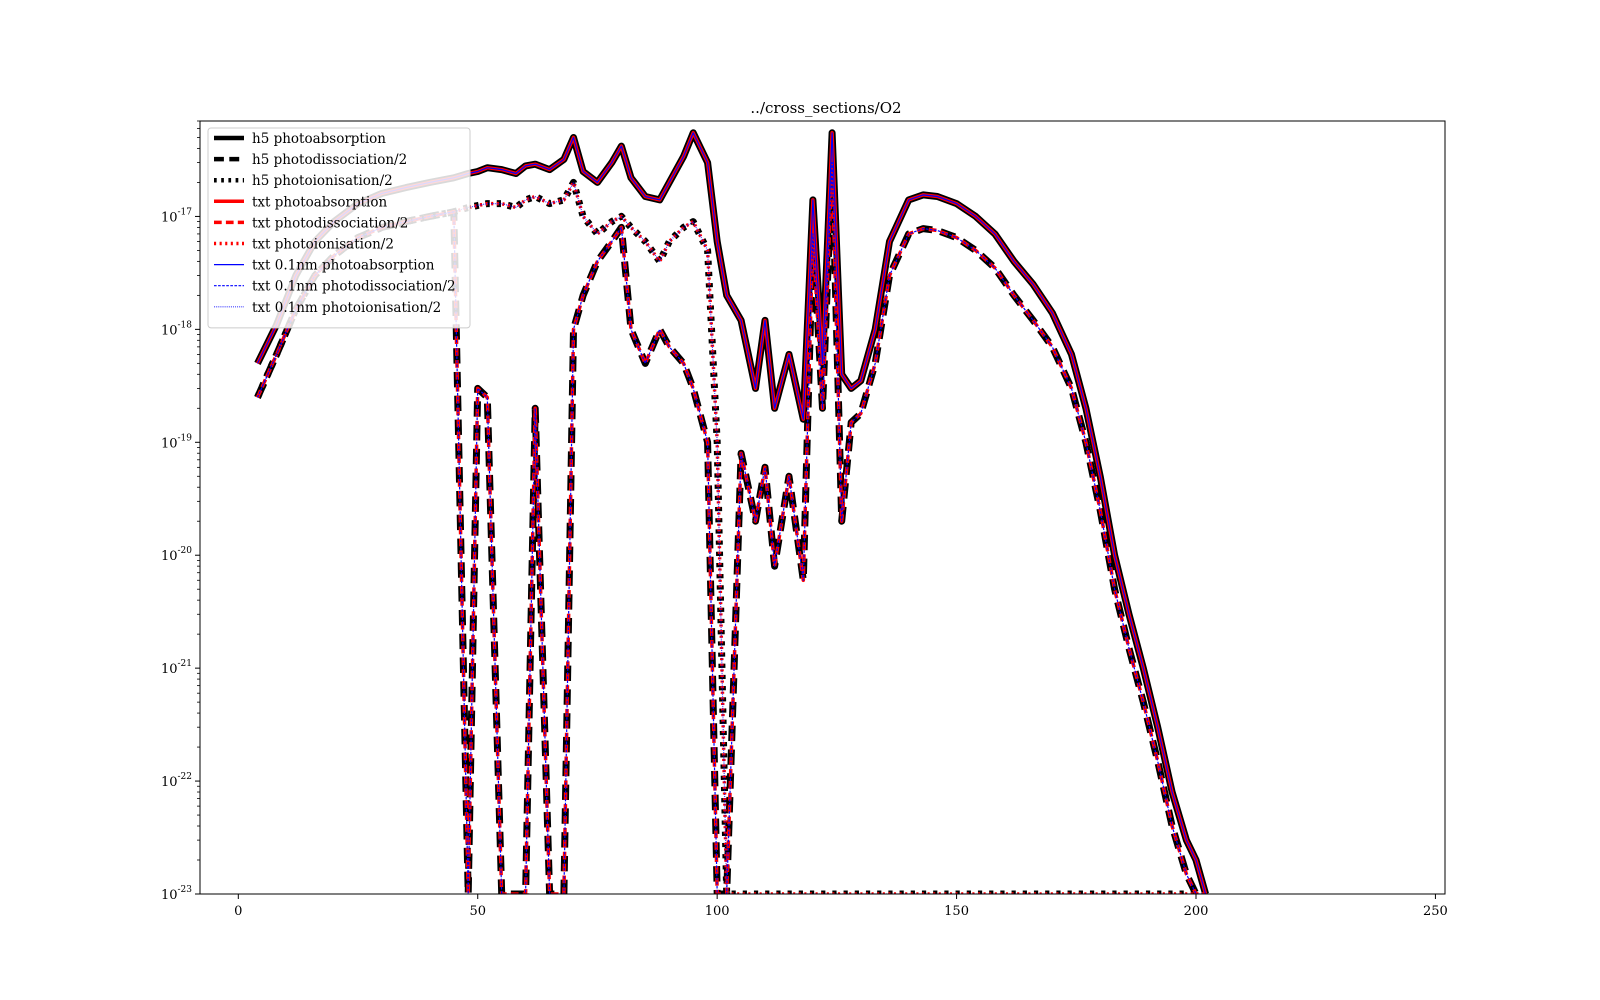 This screenshot has width=1600, height=1000. What do you see at coordinates (176, 781) in the screenshot?
I see `y-tick-label: 10-22` at bounding box center [176, 781].